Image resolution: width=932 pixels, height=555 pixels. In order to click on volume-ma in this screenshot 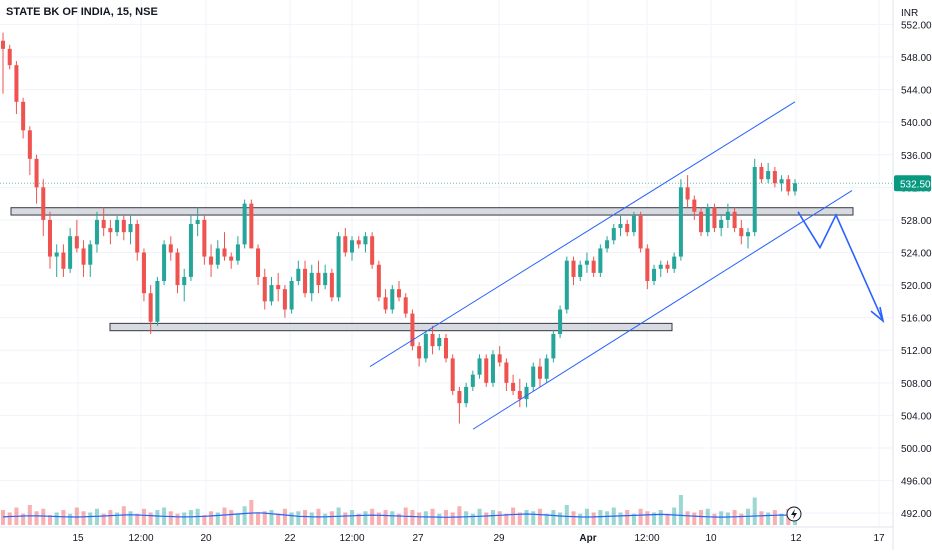, I will do `click(399, 515)`.